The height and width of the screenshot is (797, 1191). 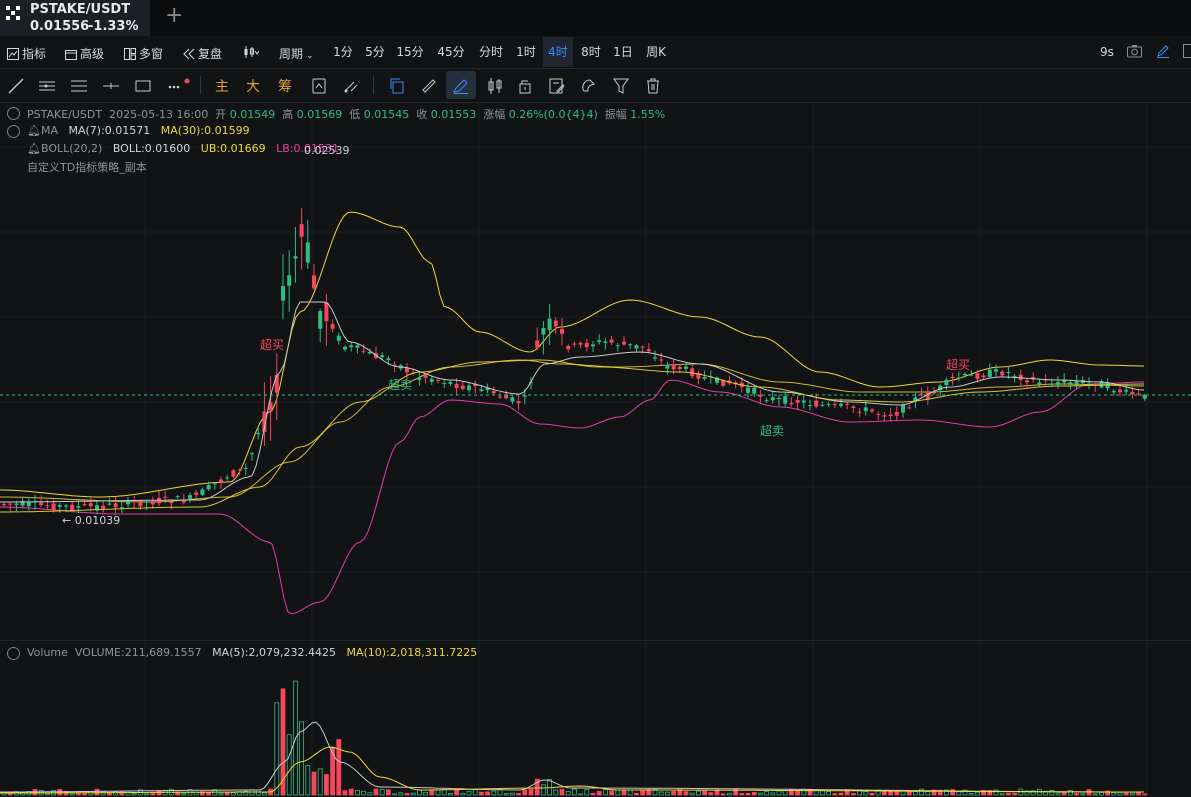 I want to click on change-label: 涨幅, so click(x=494, y=114).